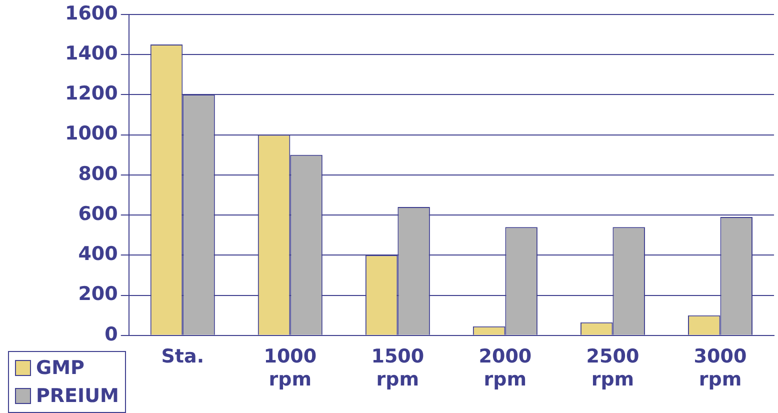 The image size is (778, 413). Describe the element at coordinates (720, 368) in the screenshot. I see `x-tick-label: 3000 rpm` at that location.